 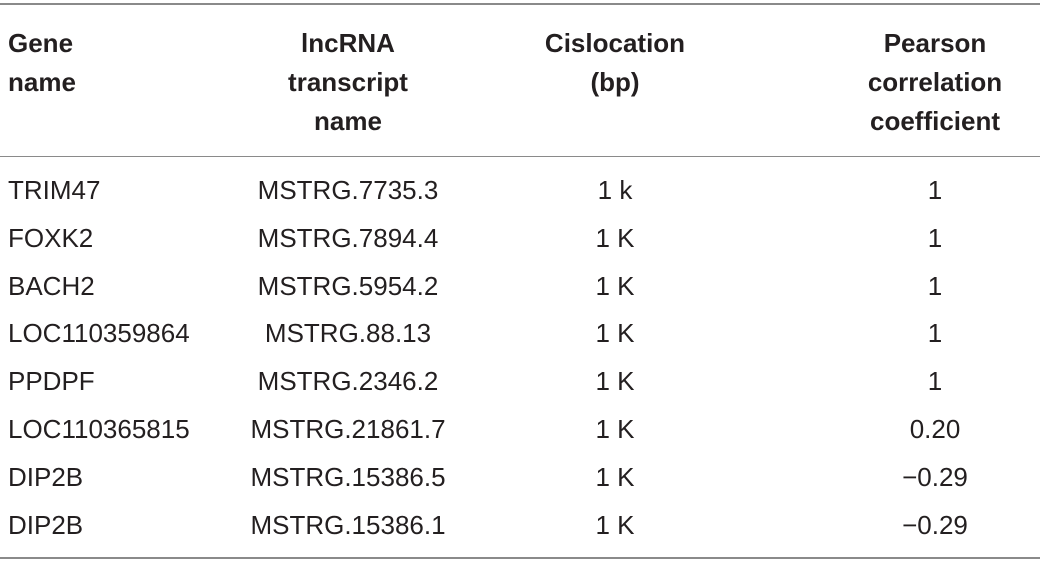 I want to click on header-text: Pearson, so click(x=935, y=43).